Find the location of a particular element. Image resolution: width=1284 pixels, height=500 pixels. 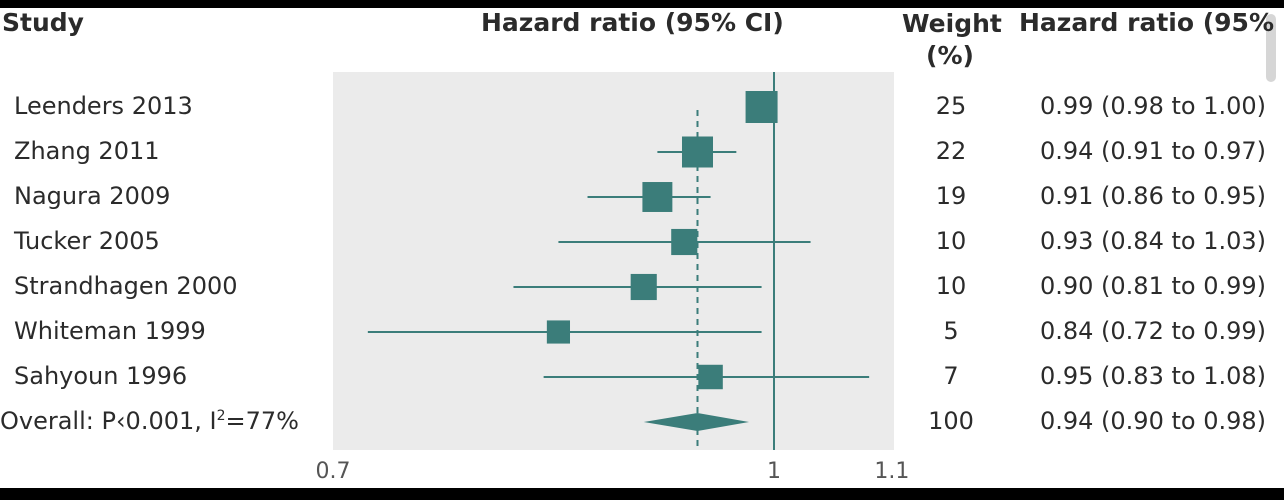

study-weight: 19 is located at coordinates (951, 196).